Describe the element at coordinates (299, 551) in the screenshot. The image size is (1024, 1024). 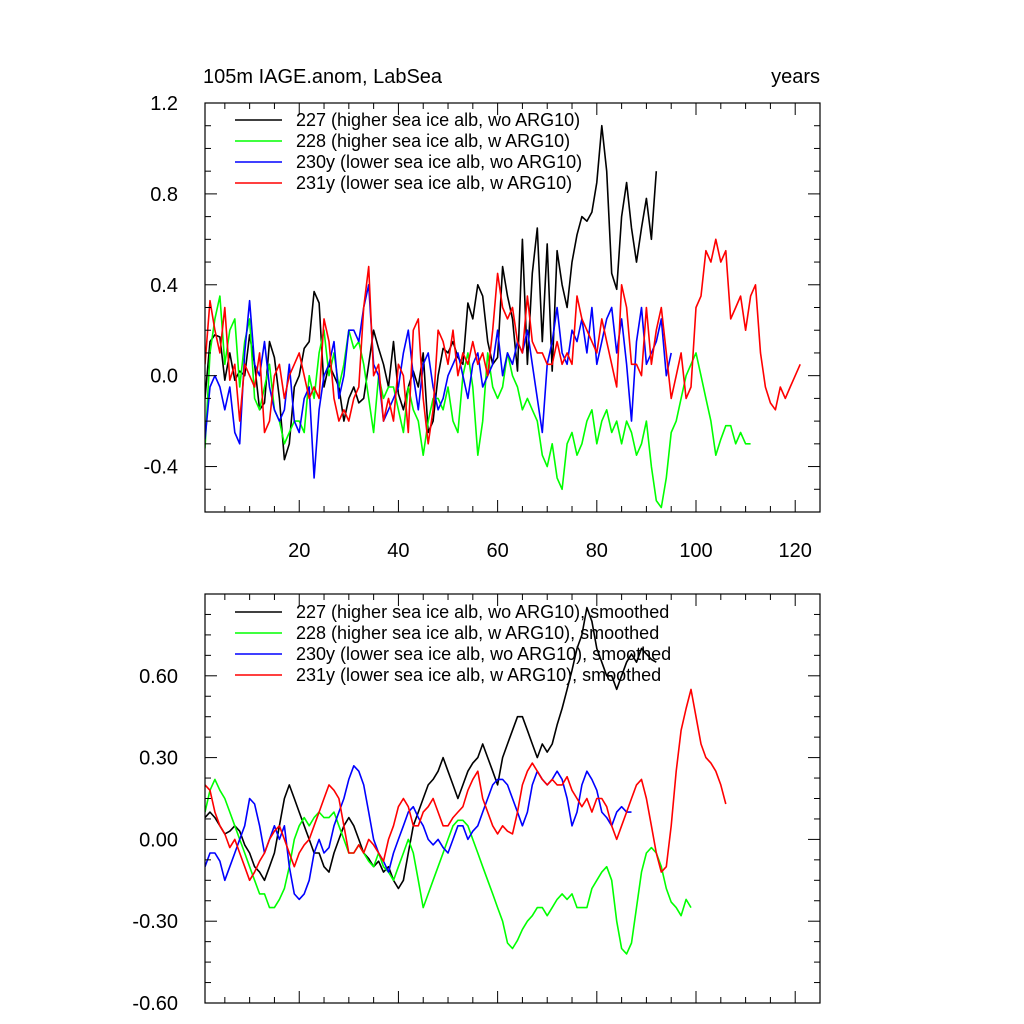
I see `top-chart-x-tick-label: 20` at that location.